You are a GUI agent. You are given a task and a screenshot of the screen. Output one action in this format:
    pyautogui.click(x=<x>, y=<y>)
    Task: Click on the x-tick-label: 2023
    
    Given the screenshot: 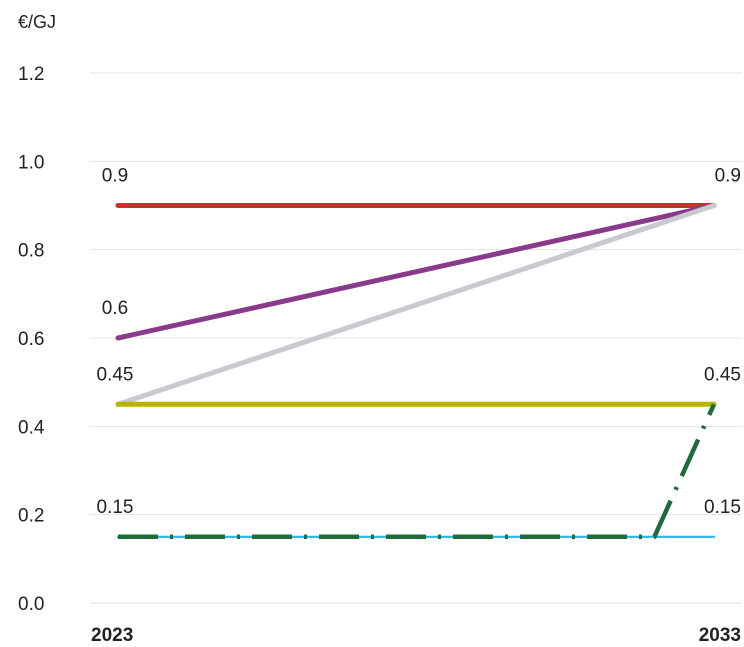 What is the action you would take?
    pyautogui.click(x=112, y=635)
    